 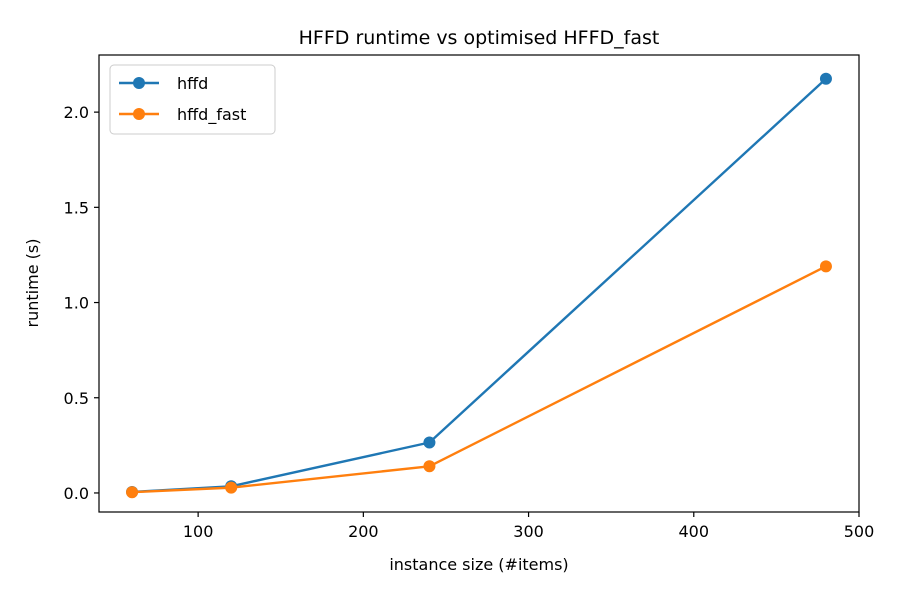 What do you see at coordinates (192, 99) in the screenshot?
I see `legend: hffd hffd_fast` at bounding box center [192, 99].